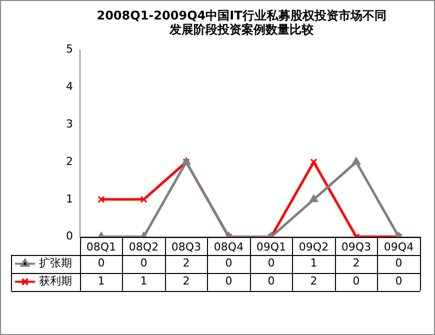 The width and height of the screenshot is (435, 335). What do you see at coordinates (241, 22) in the screenshot?
I see `chart-title: 2008Q1-2009Q4中国IT行业私募股权投资市场不同发展阶段投资案例数量比较` at bounding box center [241, 22].